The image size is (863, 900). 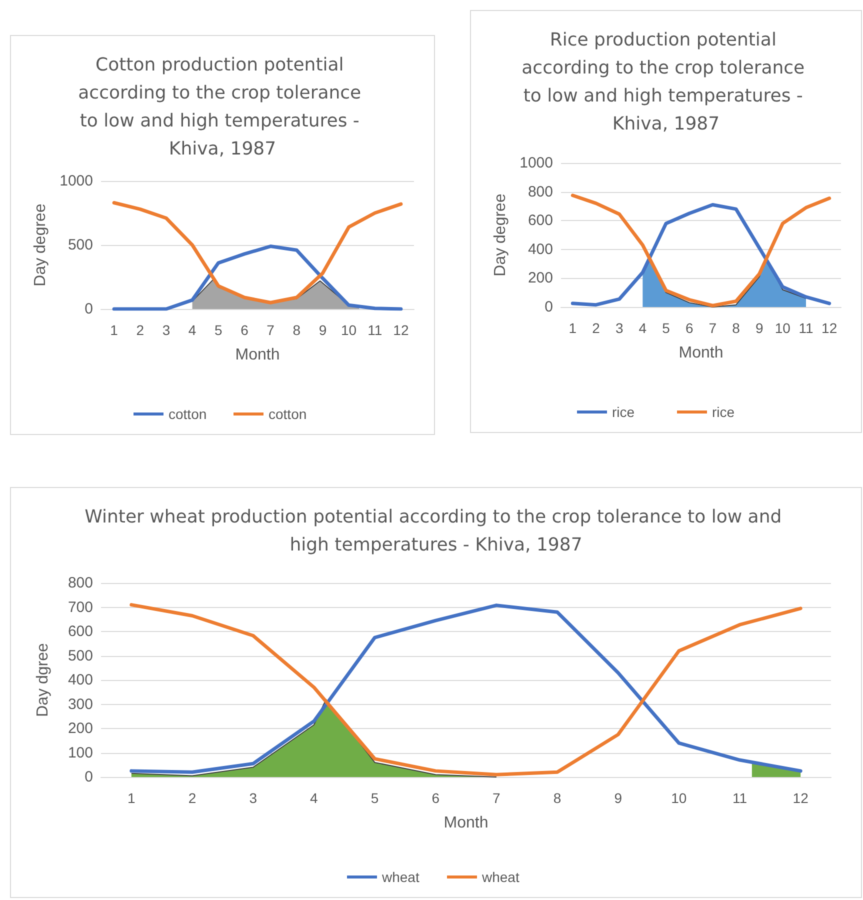 What do you see at coordinates (436, 531) in the screenshot?
I see `chart-title: Winter wheat production potential according to the crop tolerance to low and high temperatures - Khiva, 1987` at bounding box center [436, 531].